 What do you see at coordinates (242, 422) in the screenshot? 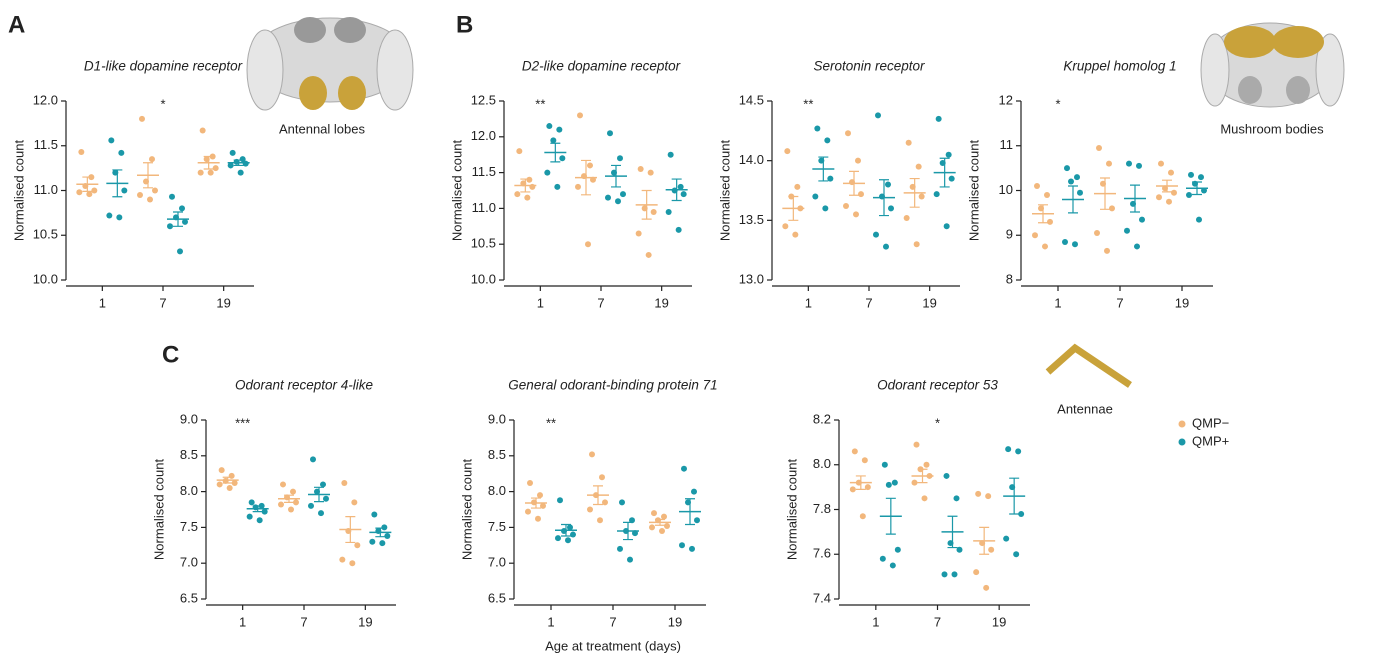
I see `significance: ***` at bounding box center [242, 422].